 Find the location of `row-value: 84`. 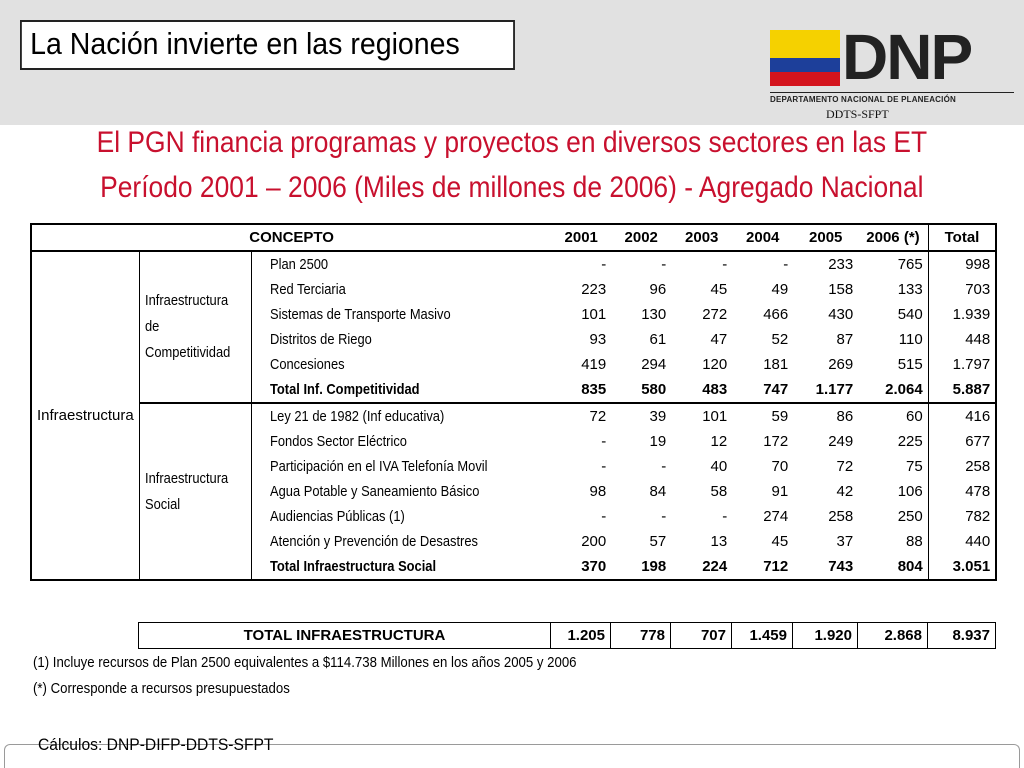

row-value: 84 is located at coordinates (658, 491).